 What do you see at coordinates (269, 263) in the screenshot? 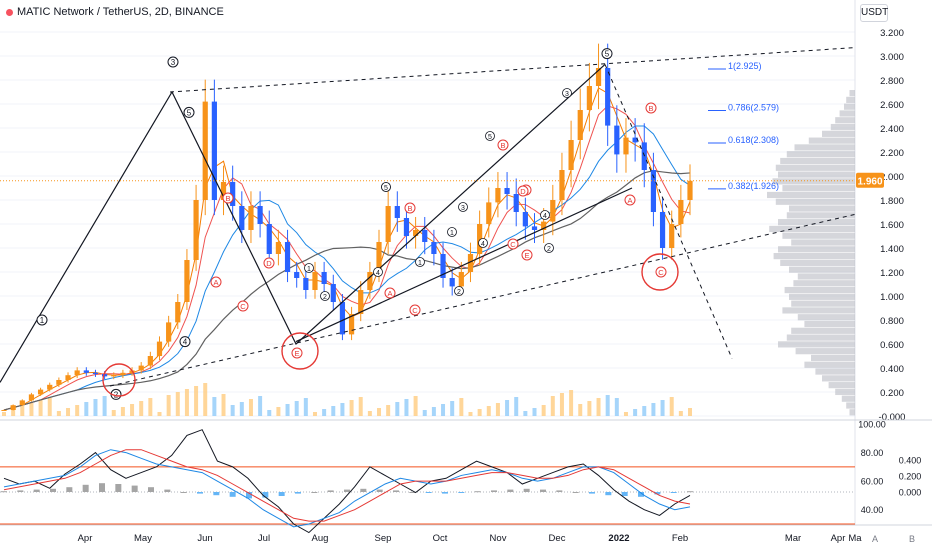
I see `elliott-correction-label: D` at bounding box center [269, 263].